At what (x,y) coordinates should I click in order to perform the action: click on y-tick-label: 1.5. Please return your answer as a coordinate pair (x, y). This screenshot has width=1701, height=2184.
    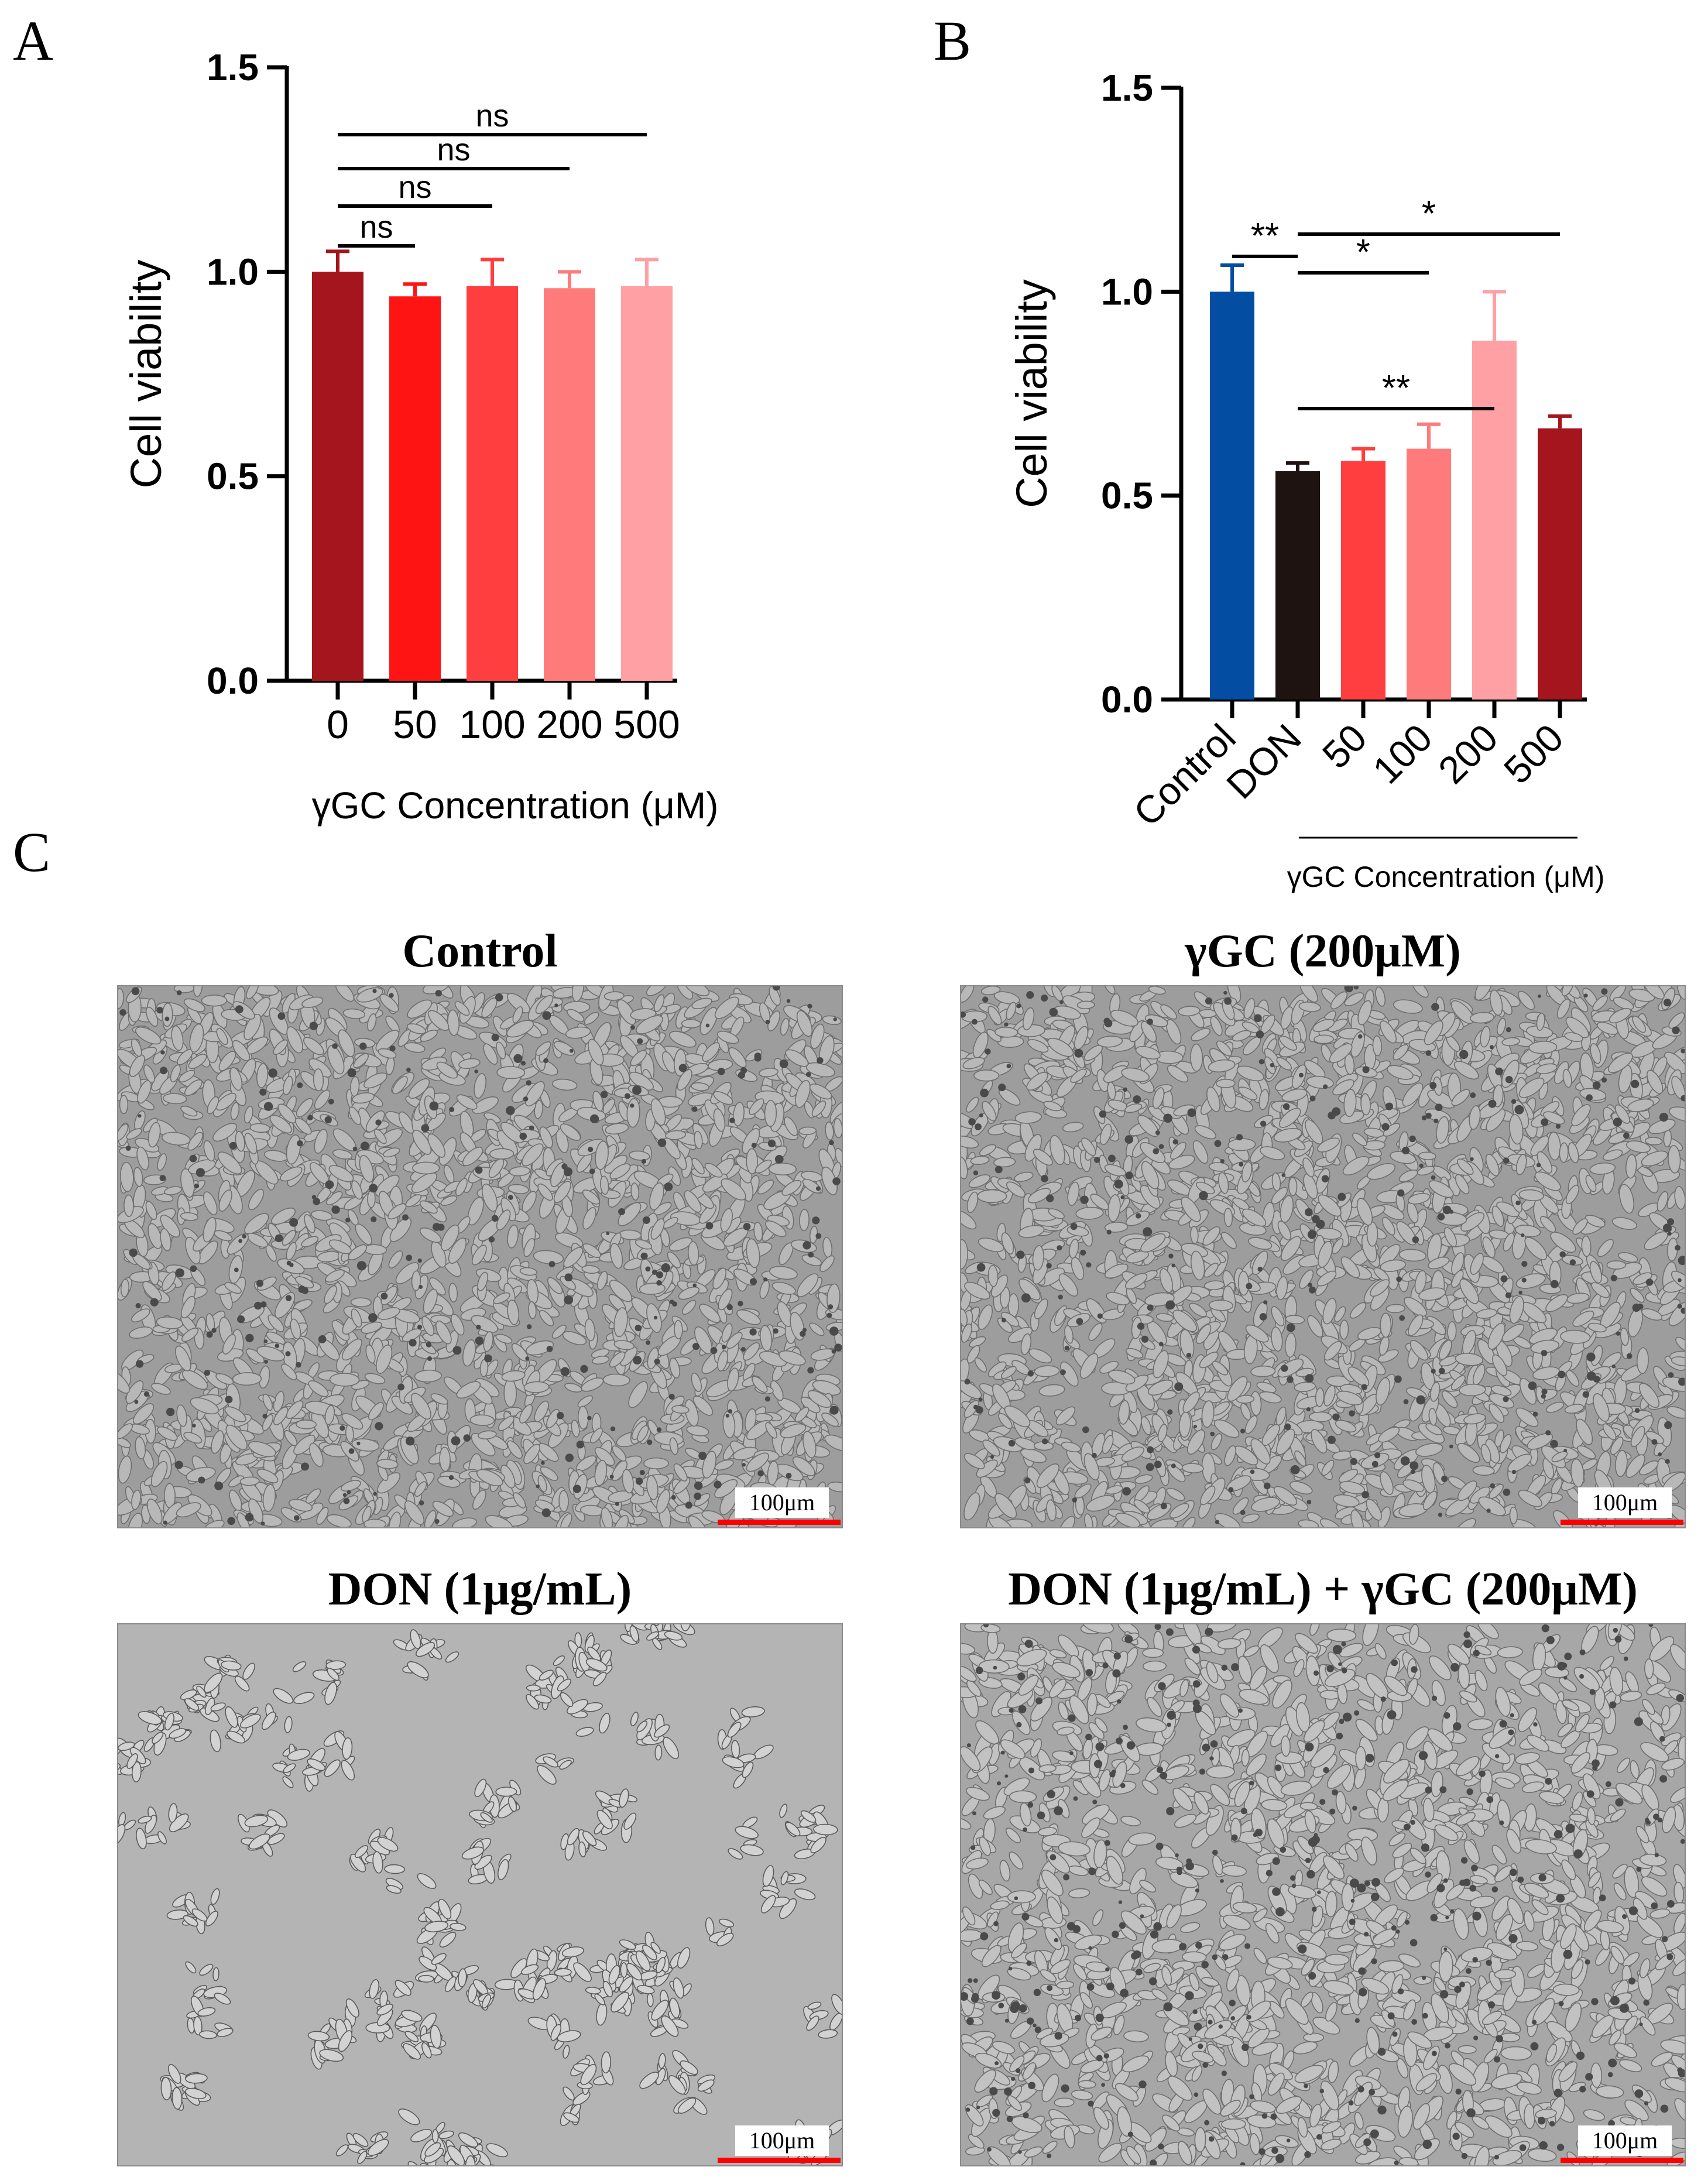
    Looking at the image, I should click on (233, 67).